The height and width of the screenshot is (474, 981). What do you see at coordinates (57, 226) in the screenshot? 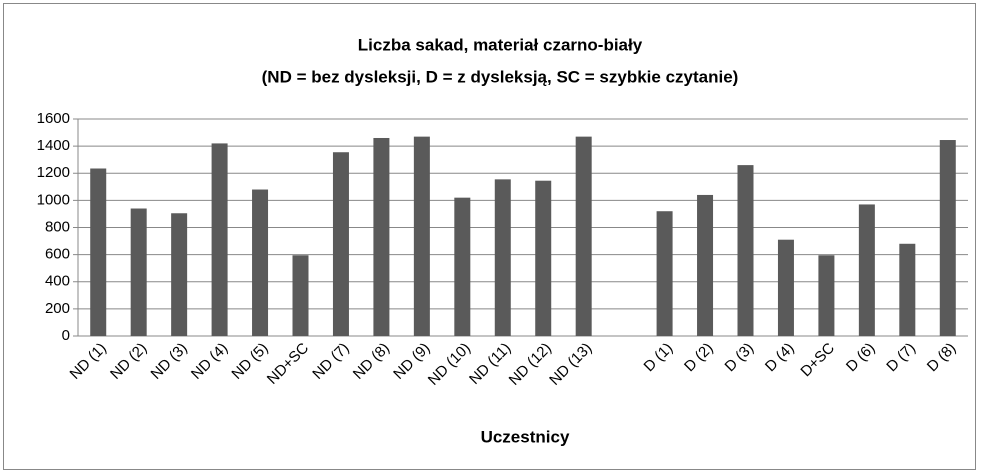
I see `y-tick-label: 800` at bounding box center [57, 226].